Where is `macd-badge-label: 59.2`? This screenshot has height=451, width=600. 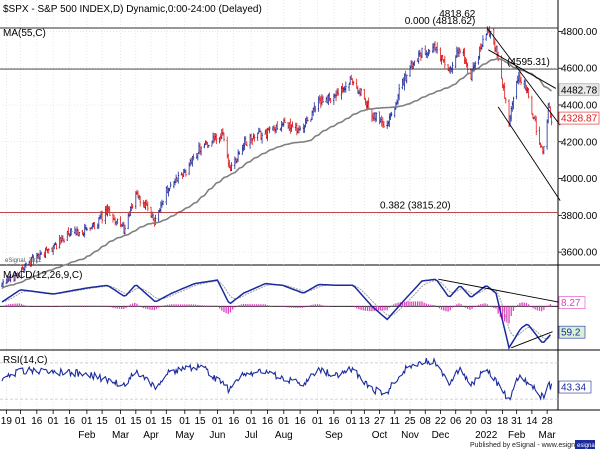 macd-badge-label: 59.2 is located at coordinates (571, 333).